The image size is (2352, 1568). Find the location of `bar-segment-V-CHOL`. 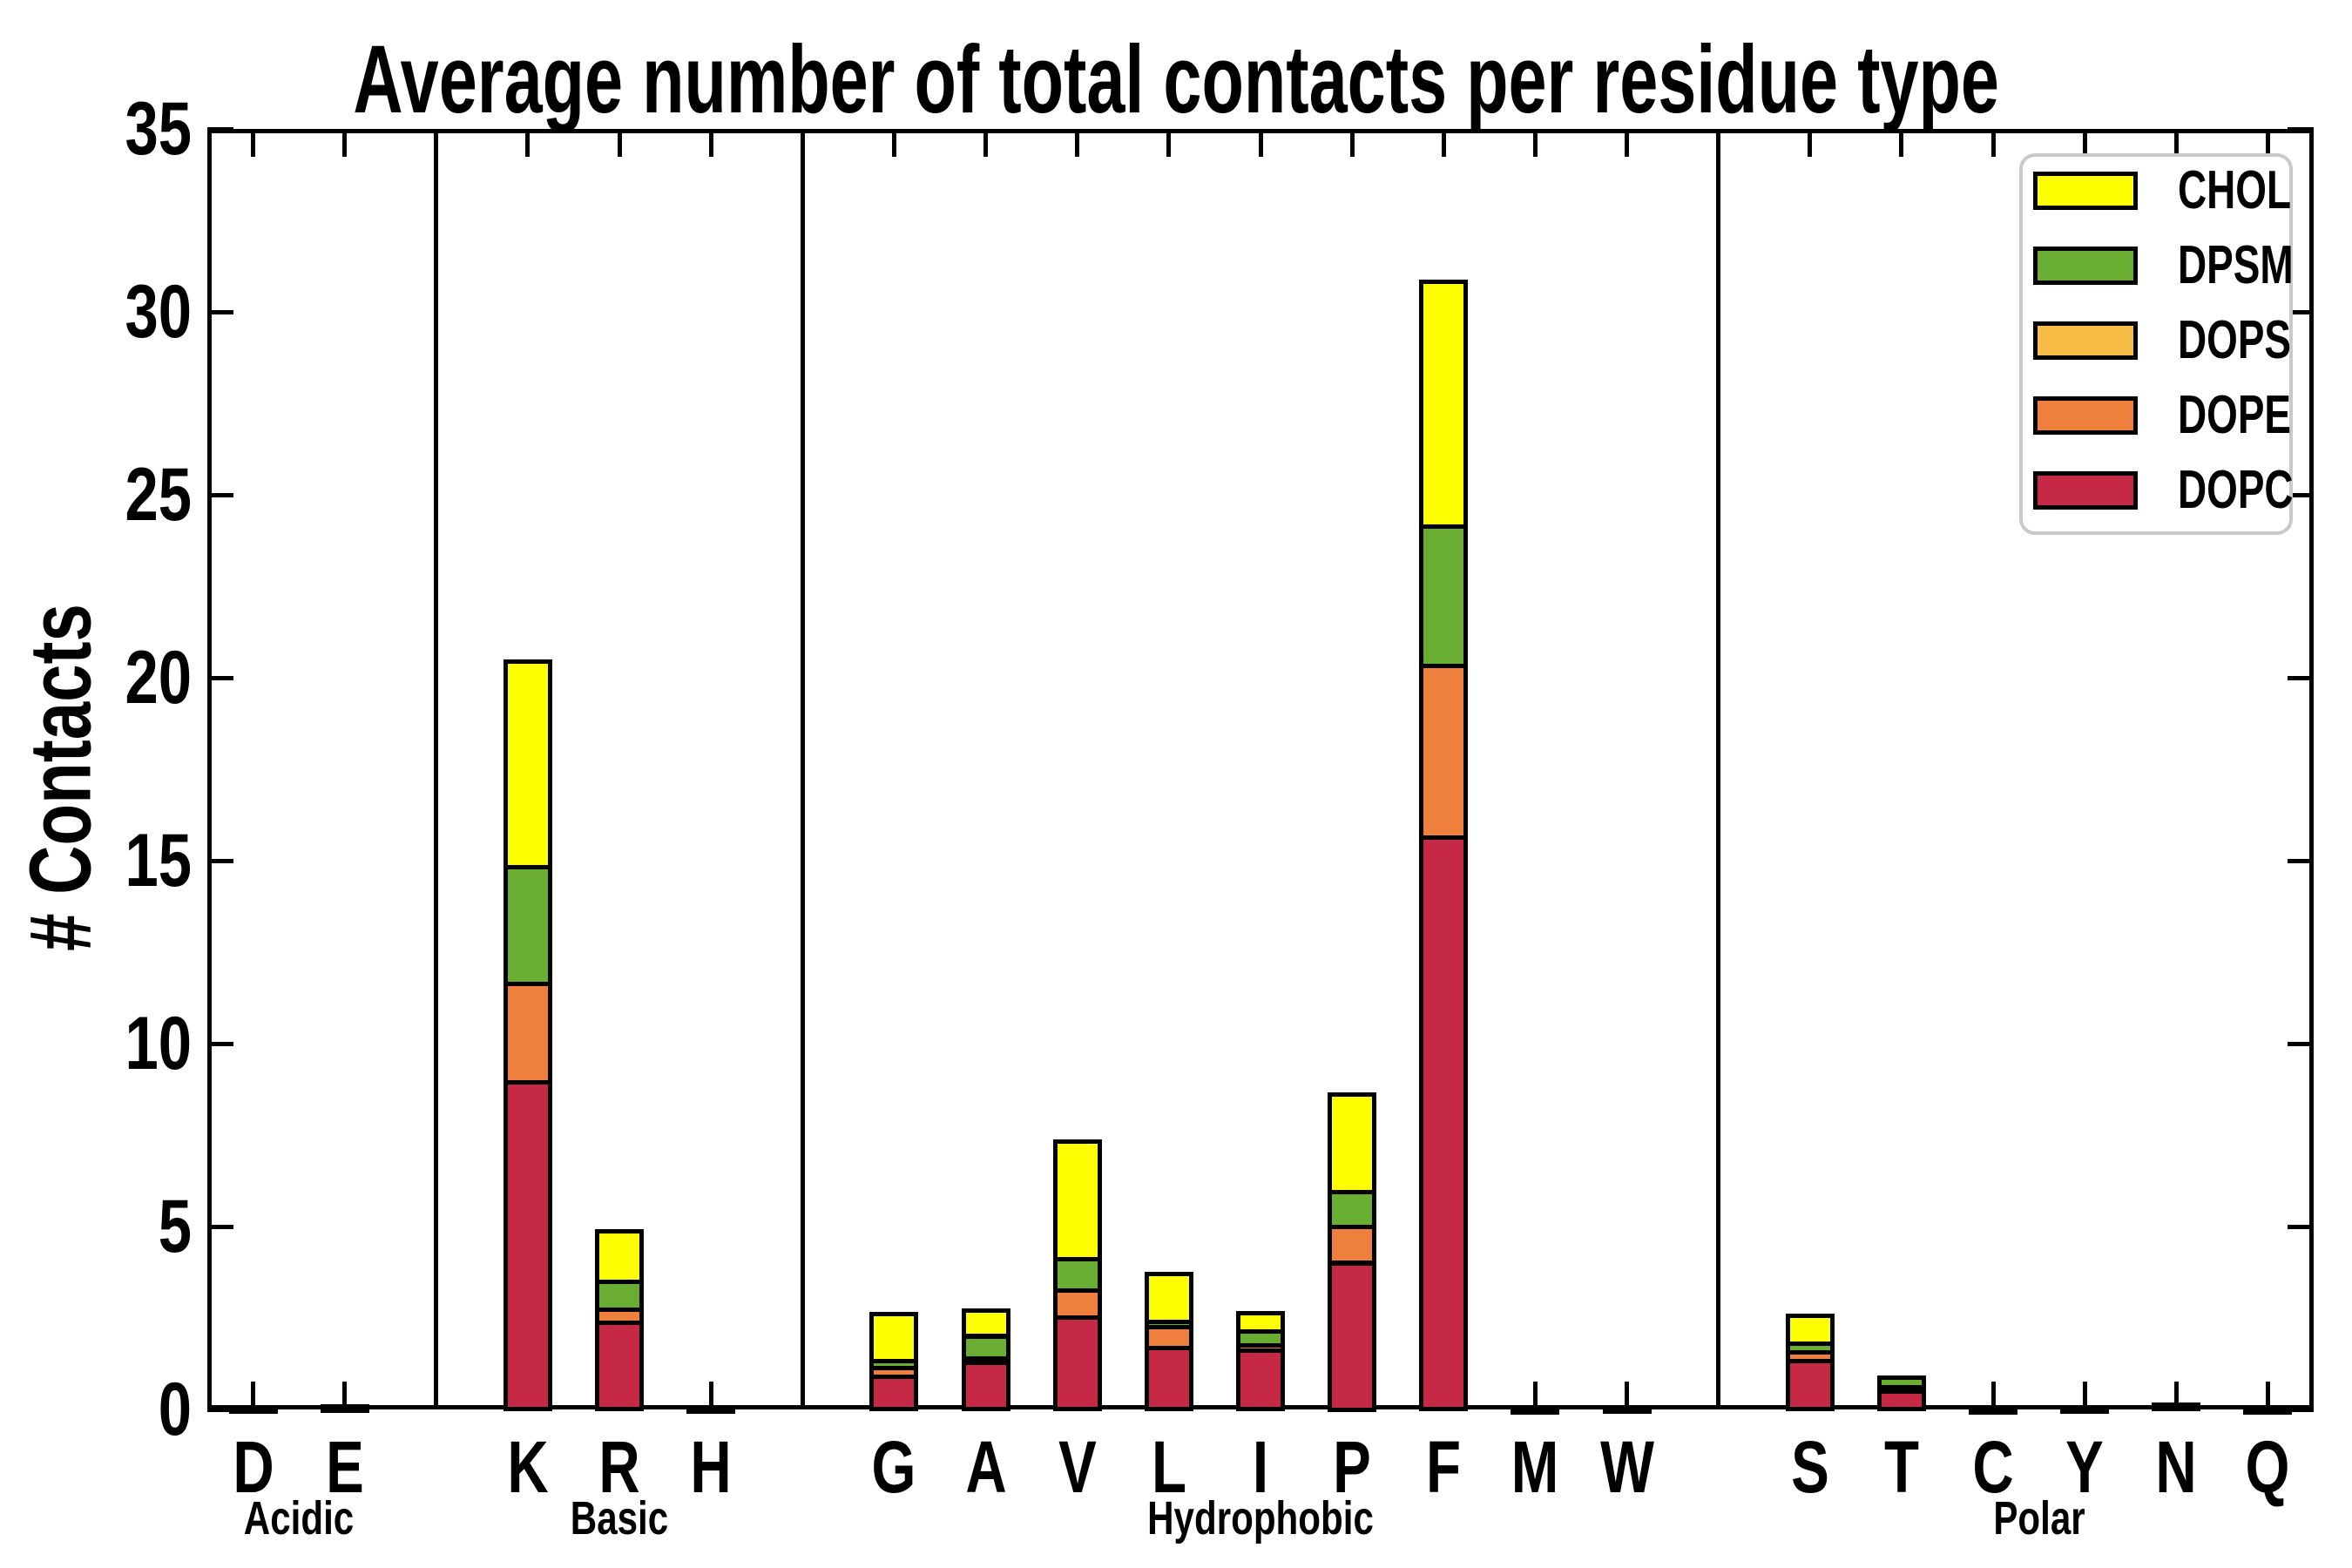

bar-segment-V-CHOL is located at coordinates (1077, 1201).